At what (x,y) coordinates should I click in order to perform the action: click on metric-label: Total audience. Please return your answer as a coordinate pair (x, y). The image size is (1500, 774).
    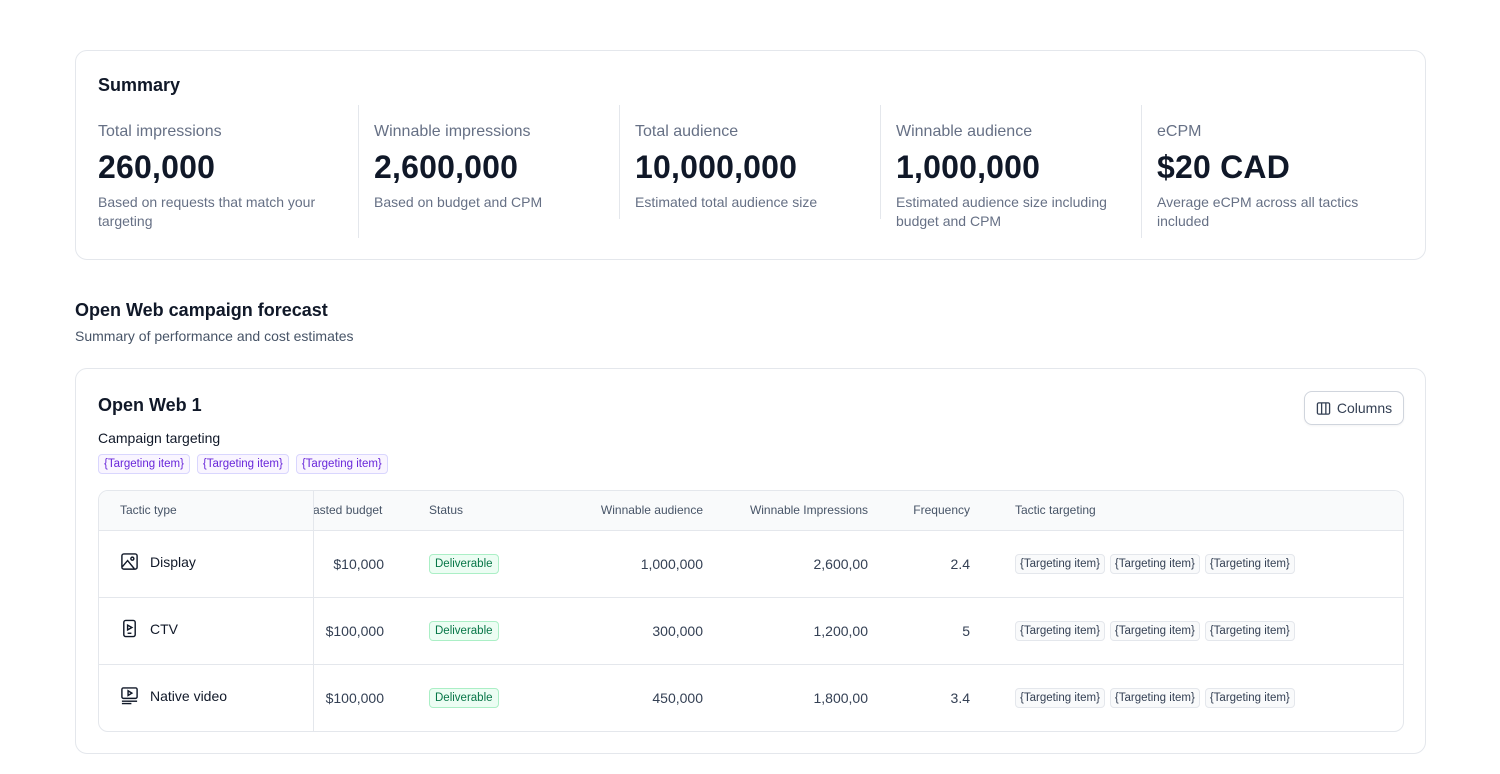
    Looking at the image, I should click on (687, 131).